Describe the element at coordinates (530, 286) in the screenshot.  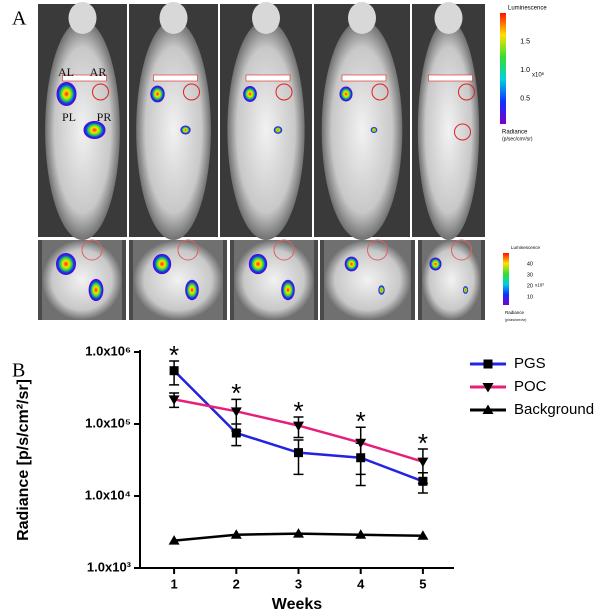
I see `colorbar-tick-label: 20` at that location.